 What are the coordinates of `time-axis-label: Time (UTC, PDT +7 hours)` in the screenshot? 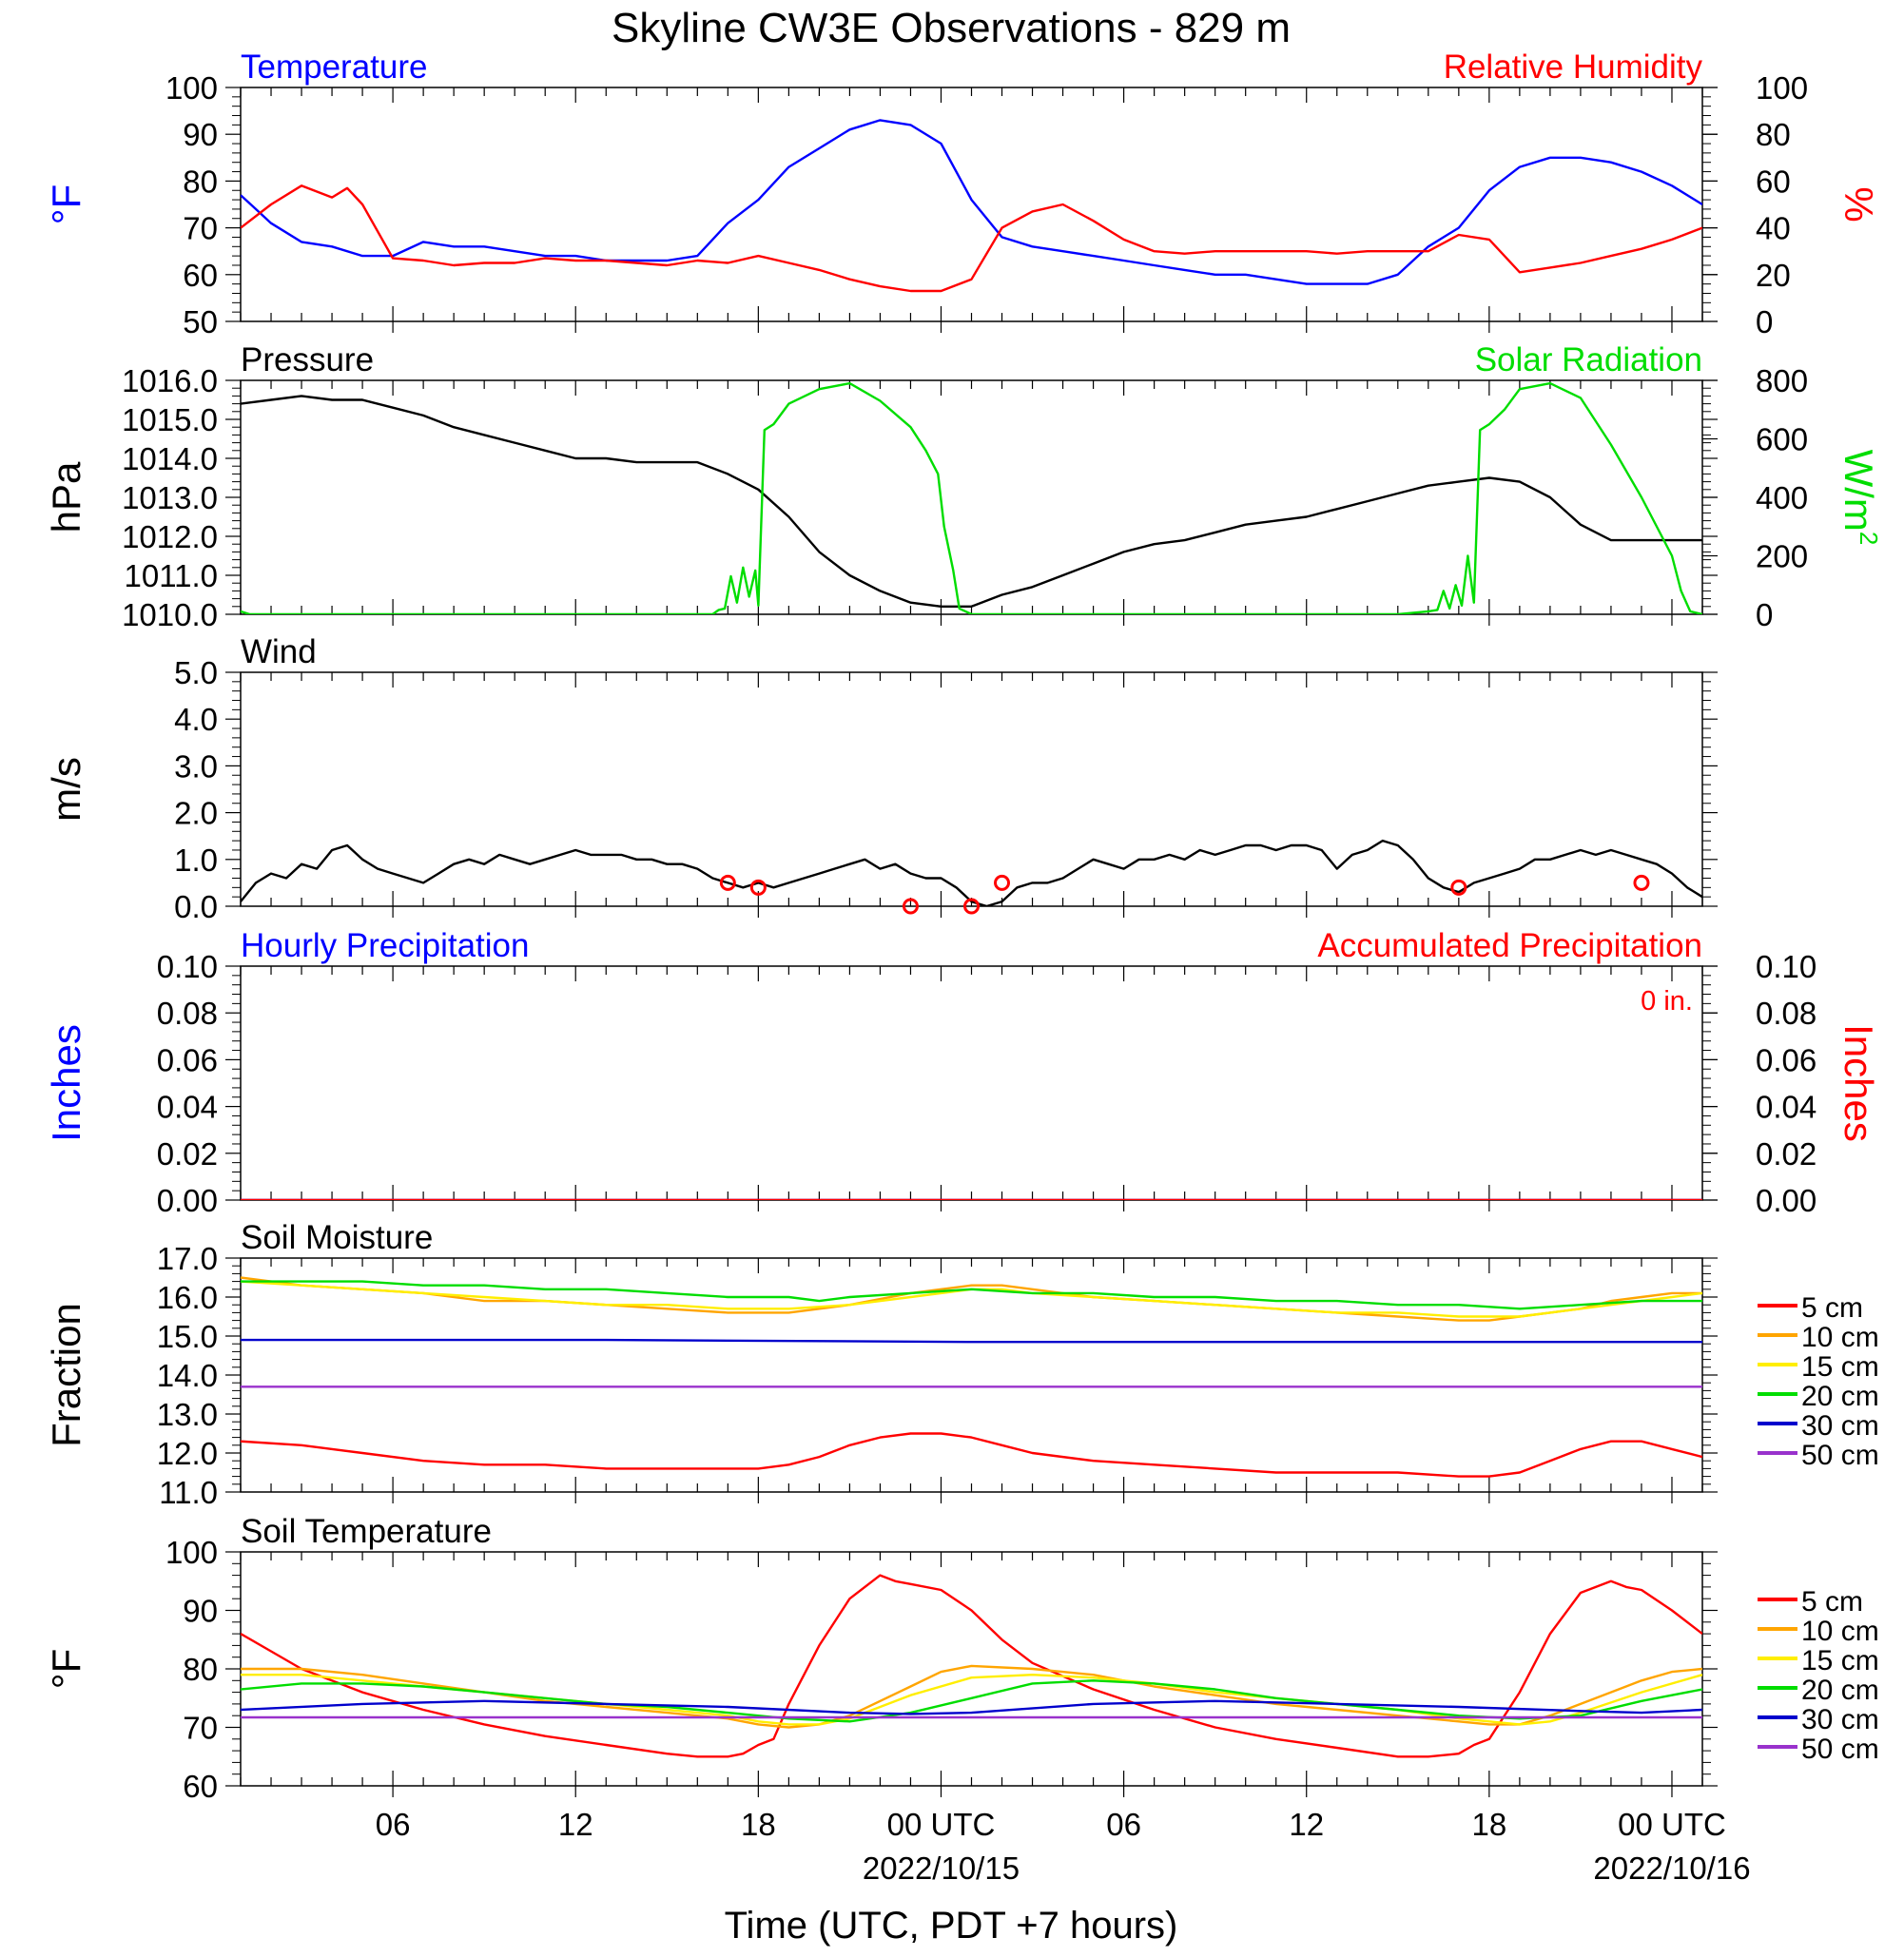 It's located at (952, 1926).